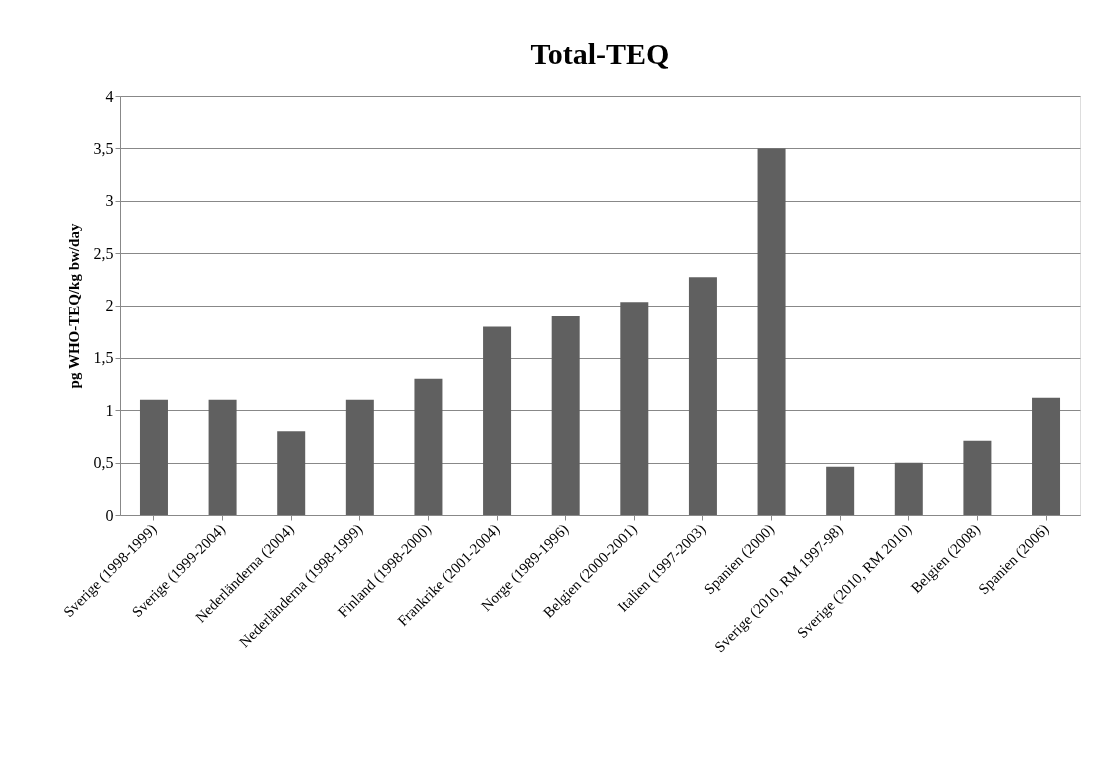 This screenshot has height=784, width=1120. What do you see at coordinates (73, 306) in the screenshot?
I see `y-axis-title: pg WHO-TEQ/kg bw/day` at bounding box center [73, 306].